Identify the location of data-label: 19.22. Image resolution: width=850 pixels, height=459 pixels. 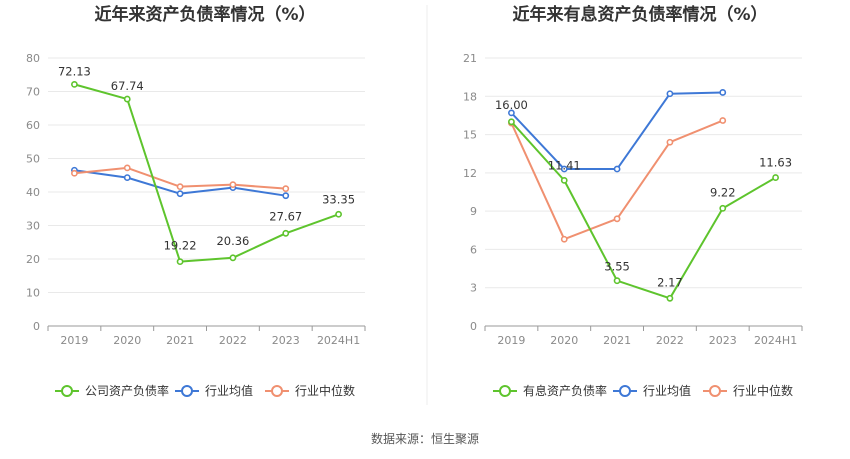
(180, 246).